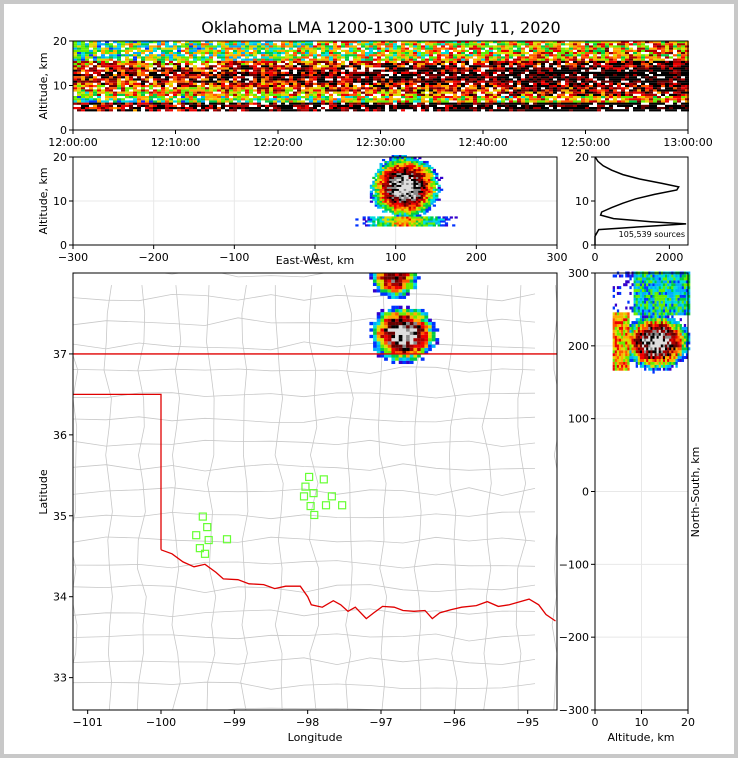  What do you see at coordinates (154, 257) in the screenshot?
I see `ew-tick-label: −200` at bounding box center [154, 257].